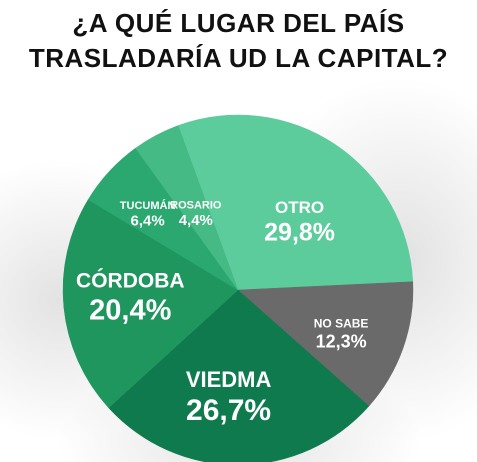 The height and width of the screenshot is (462, 477). Describe the element at coordinates (130, 310) in the screenshot. I see `slice-value-cordoba: 20,4%` at that location.